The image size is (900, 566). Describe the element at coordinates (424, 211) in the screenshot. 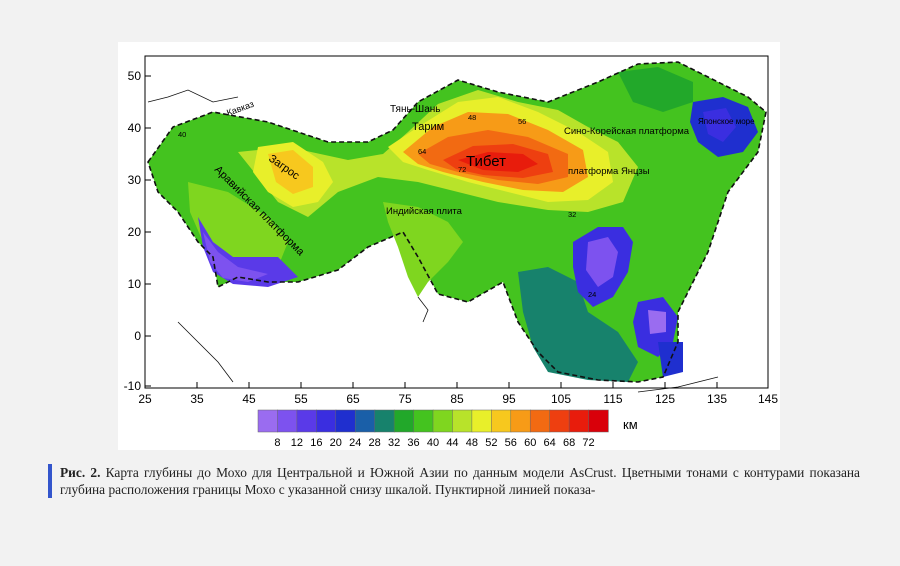

I see `label-indian: Индийская плита` at that location.